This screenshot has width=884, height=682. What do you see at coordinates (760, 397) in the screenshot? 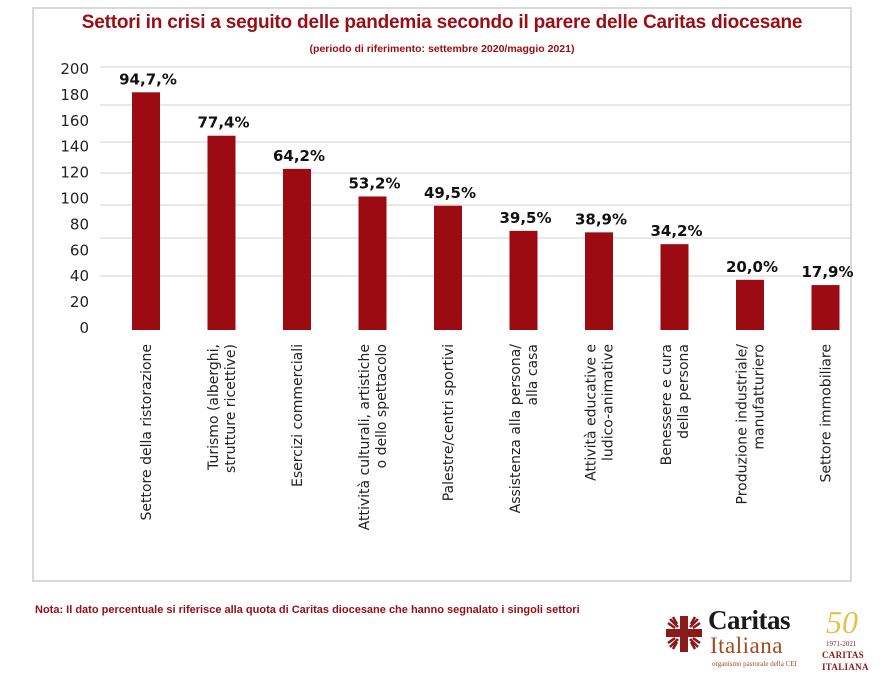
I see `x-tick-label-line: manufatturiero` at bounding box center [760, 397].